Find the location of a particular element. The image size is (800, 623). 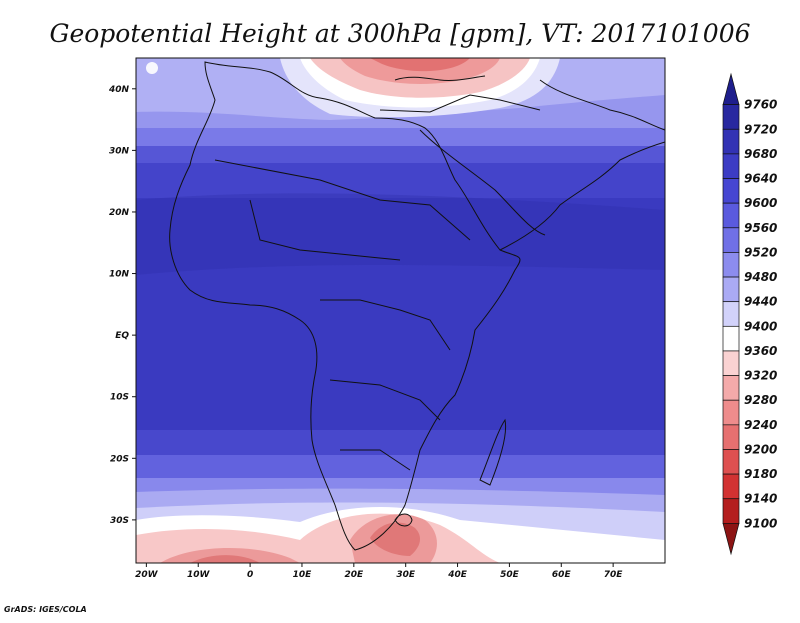

lon-tick-label: 50E is located at coordinates (510, 575).